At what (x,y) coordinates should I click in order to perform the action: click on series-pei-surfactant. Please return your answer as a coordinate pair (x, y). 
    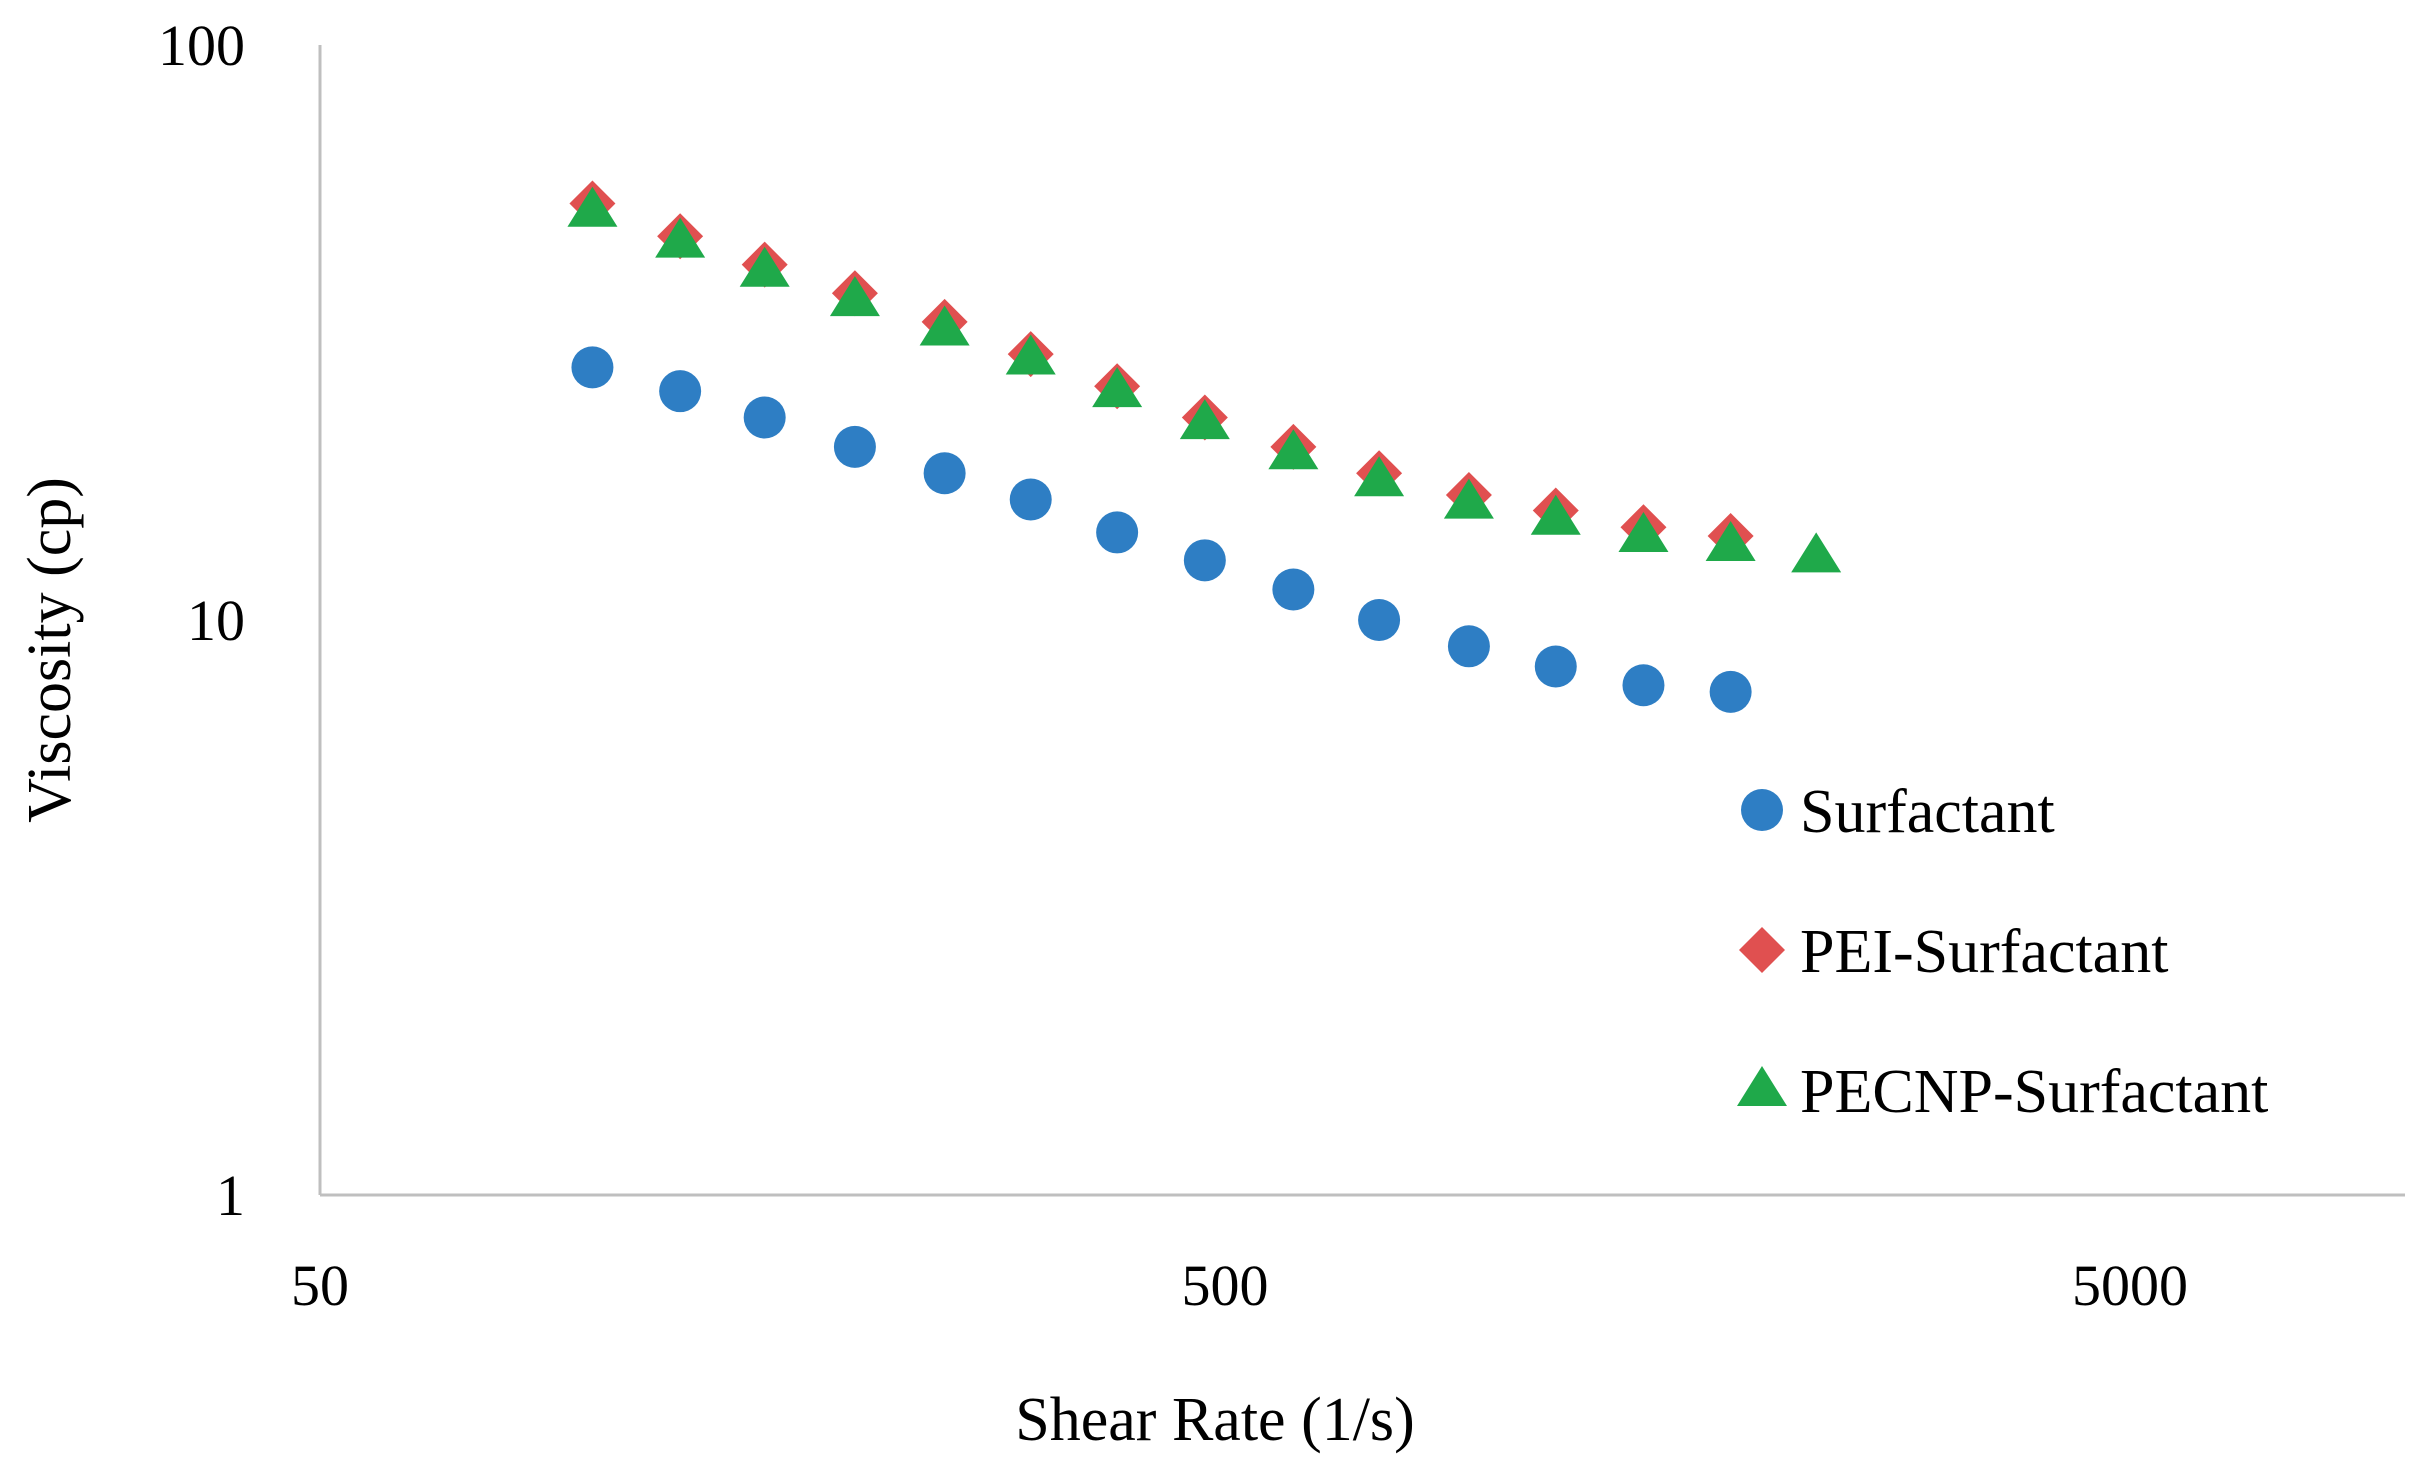
    Looking at the image, I should click on (1161, 369).